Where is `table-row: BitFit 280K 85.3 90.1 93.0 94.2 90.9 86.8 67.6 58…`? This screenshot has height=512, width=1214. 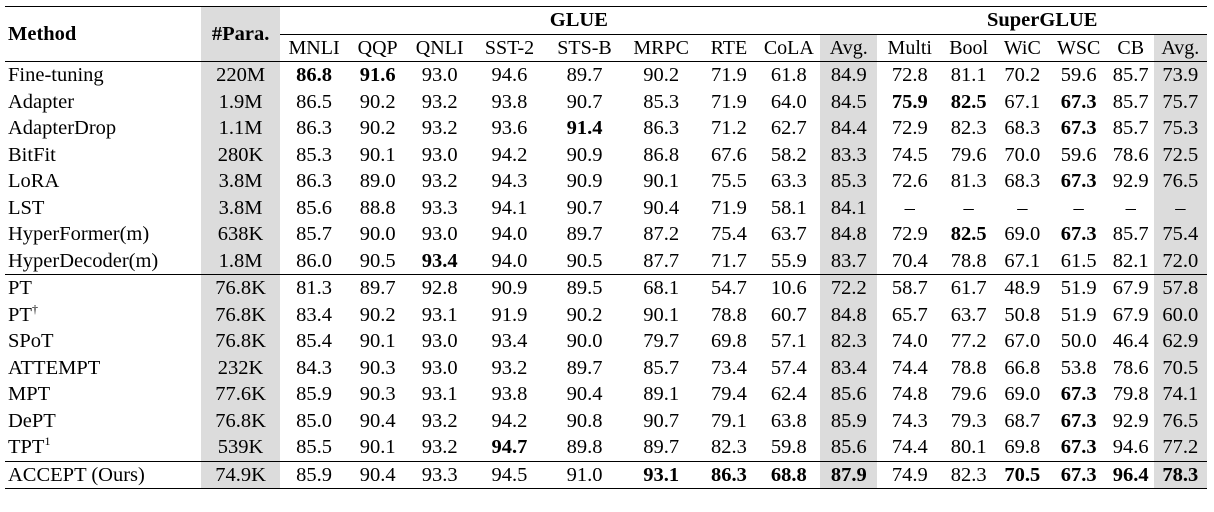
table-row: BitFit 280K 85.3 90.1 93.0 94.2 90.9 86.8 67.6 58… is located at coordinates (606, 154).